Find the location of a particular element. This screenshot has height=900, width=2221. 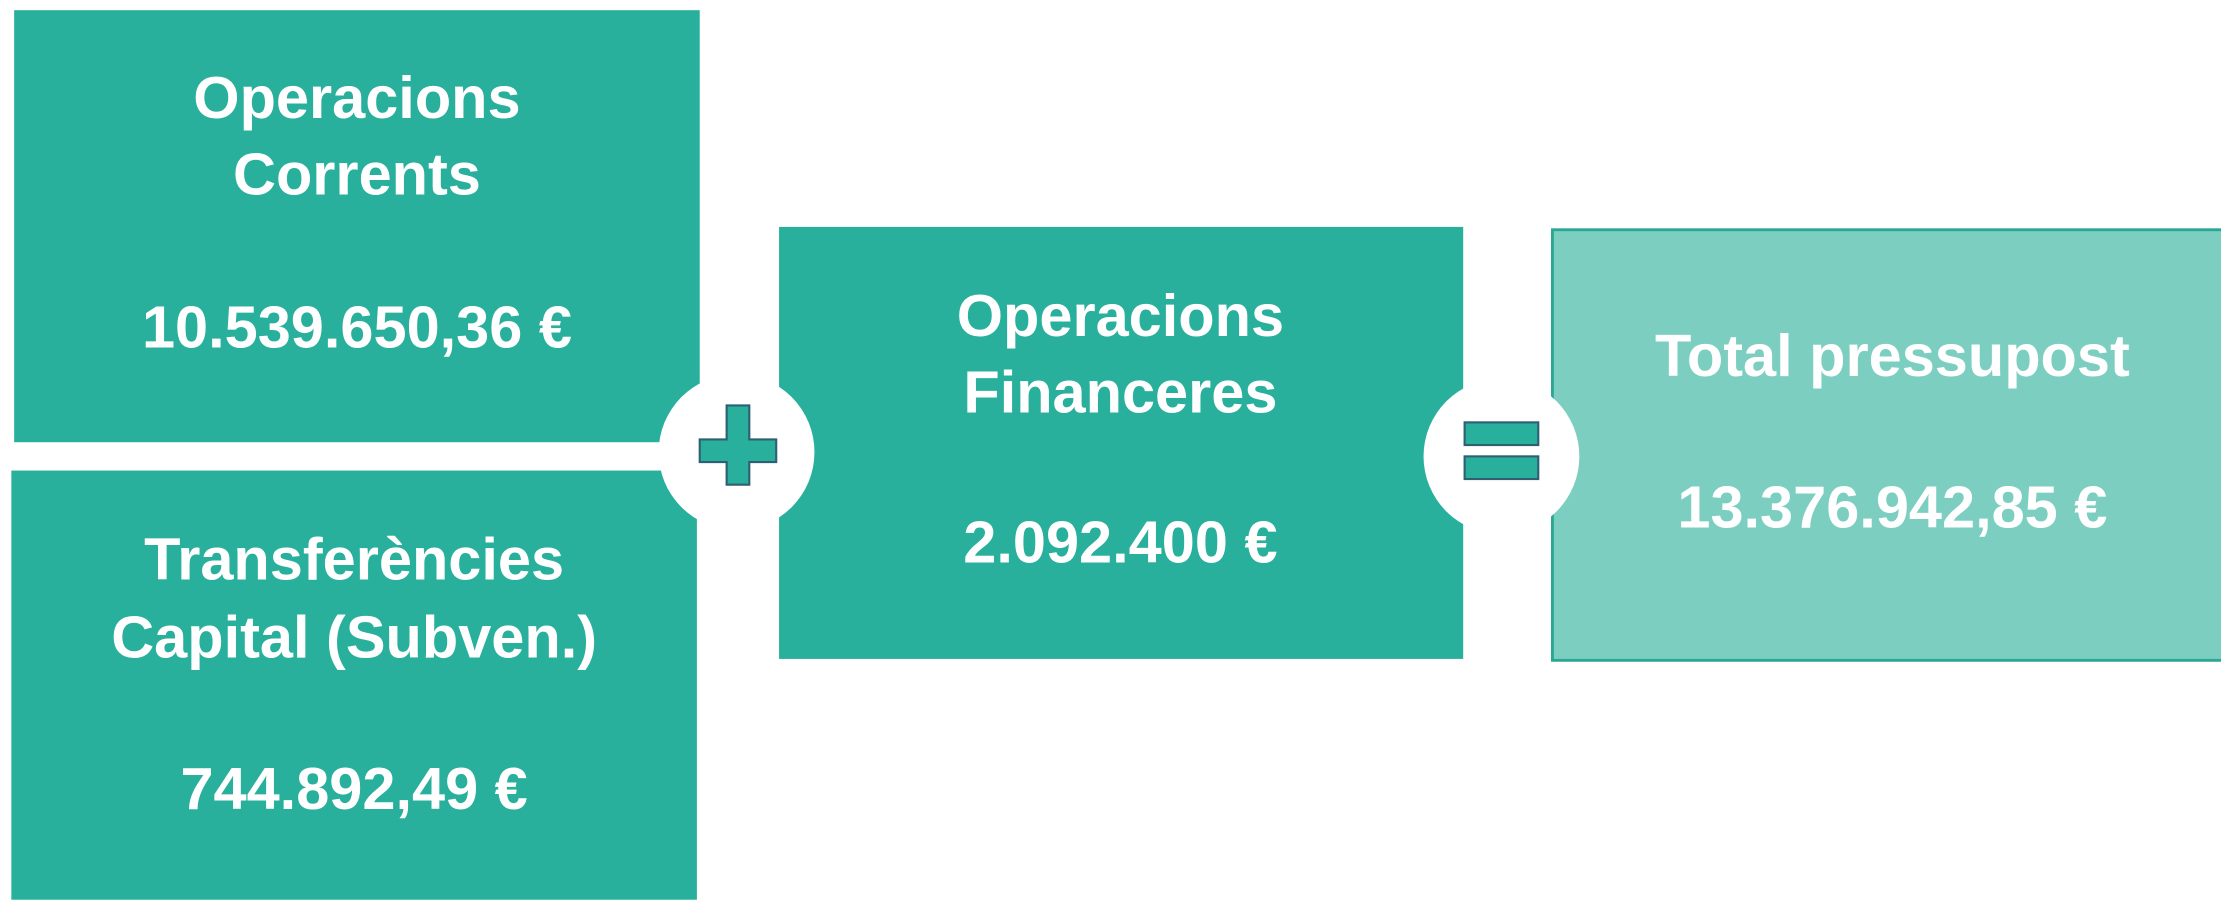

box-title: Transferències is located at coordinates (354, 559).